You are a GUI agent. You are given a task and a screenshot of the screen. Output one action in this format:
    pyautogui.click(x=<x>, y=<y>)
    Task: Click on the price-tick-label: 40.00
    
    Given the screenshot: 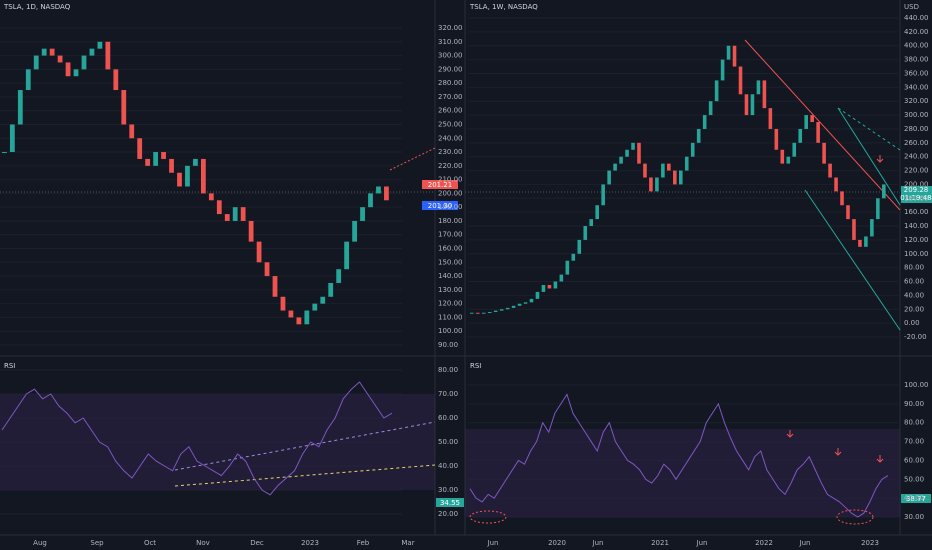 What is the action you would take?
    pyautogui.click(x=914, y=295)
    